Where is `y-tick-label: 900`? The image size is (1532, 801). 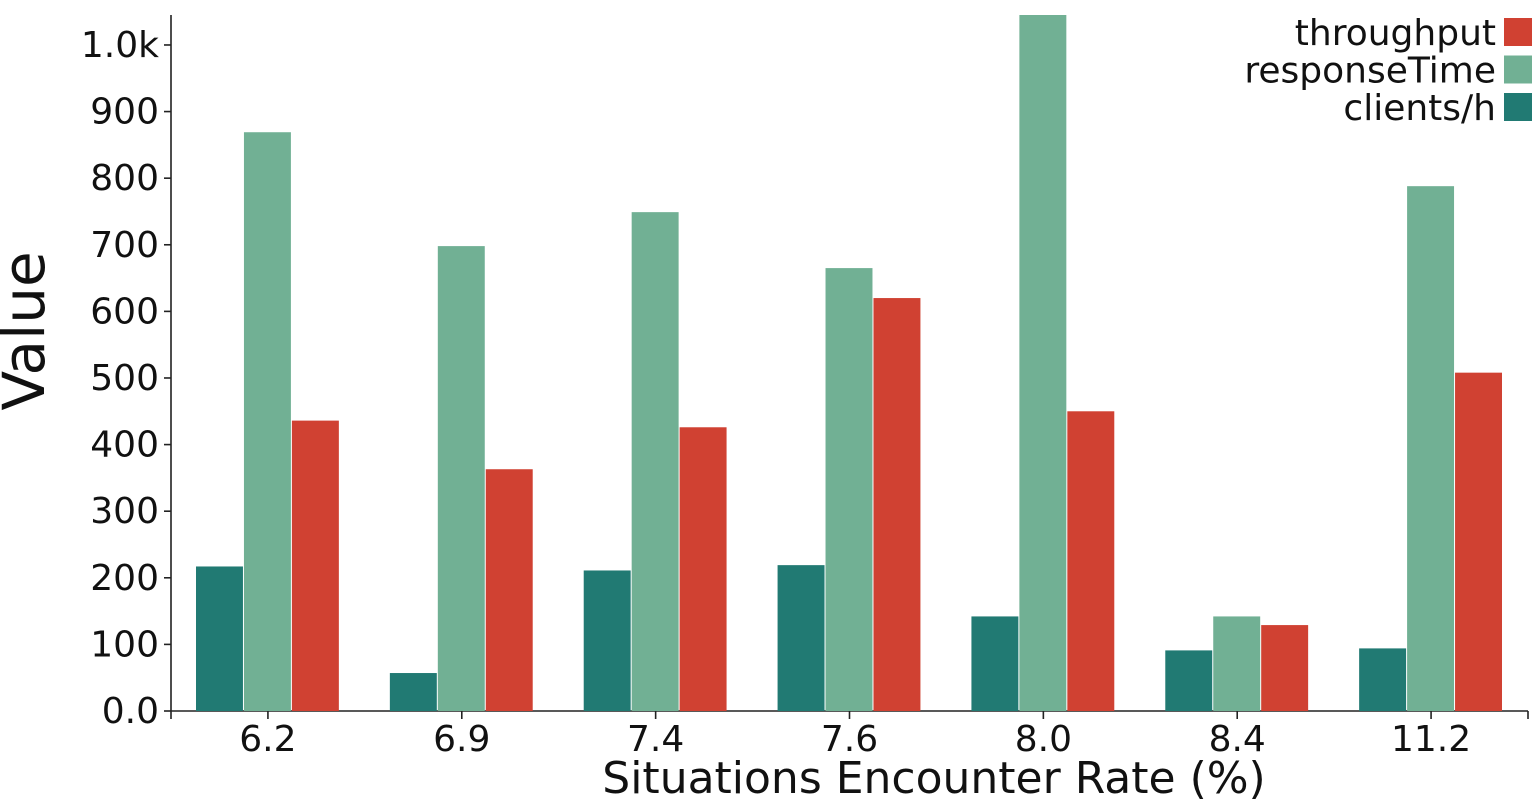
y-tick-label: 900 is located at coordinates (124, 112).